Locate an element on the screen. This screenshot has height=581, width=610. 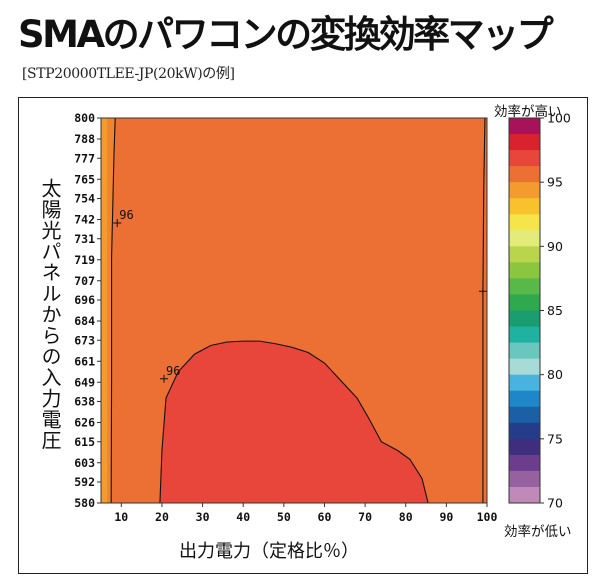
x-tick-label: 10 is located at coordinates (121, 517).